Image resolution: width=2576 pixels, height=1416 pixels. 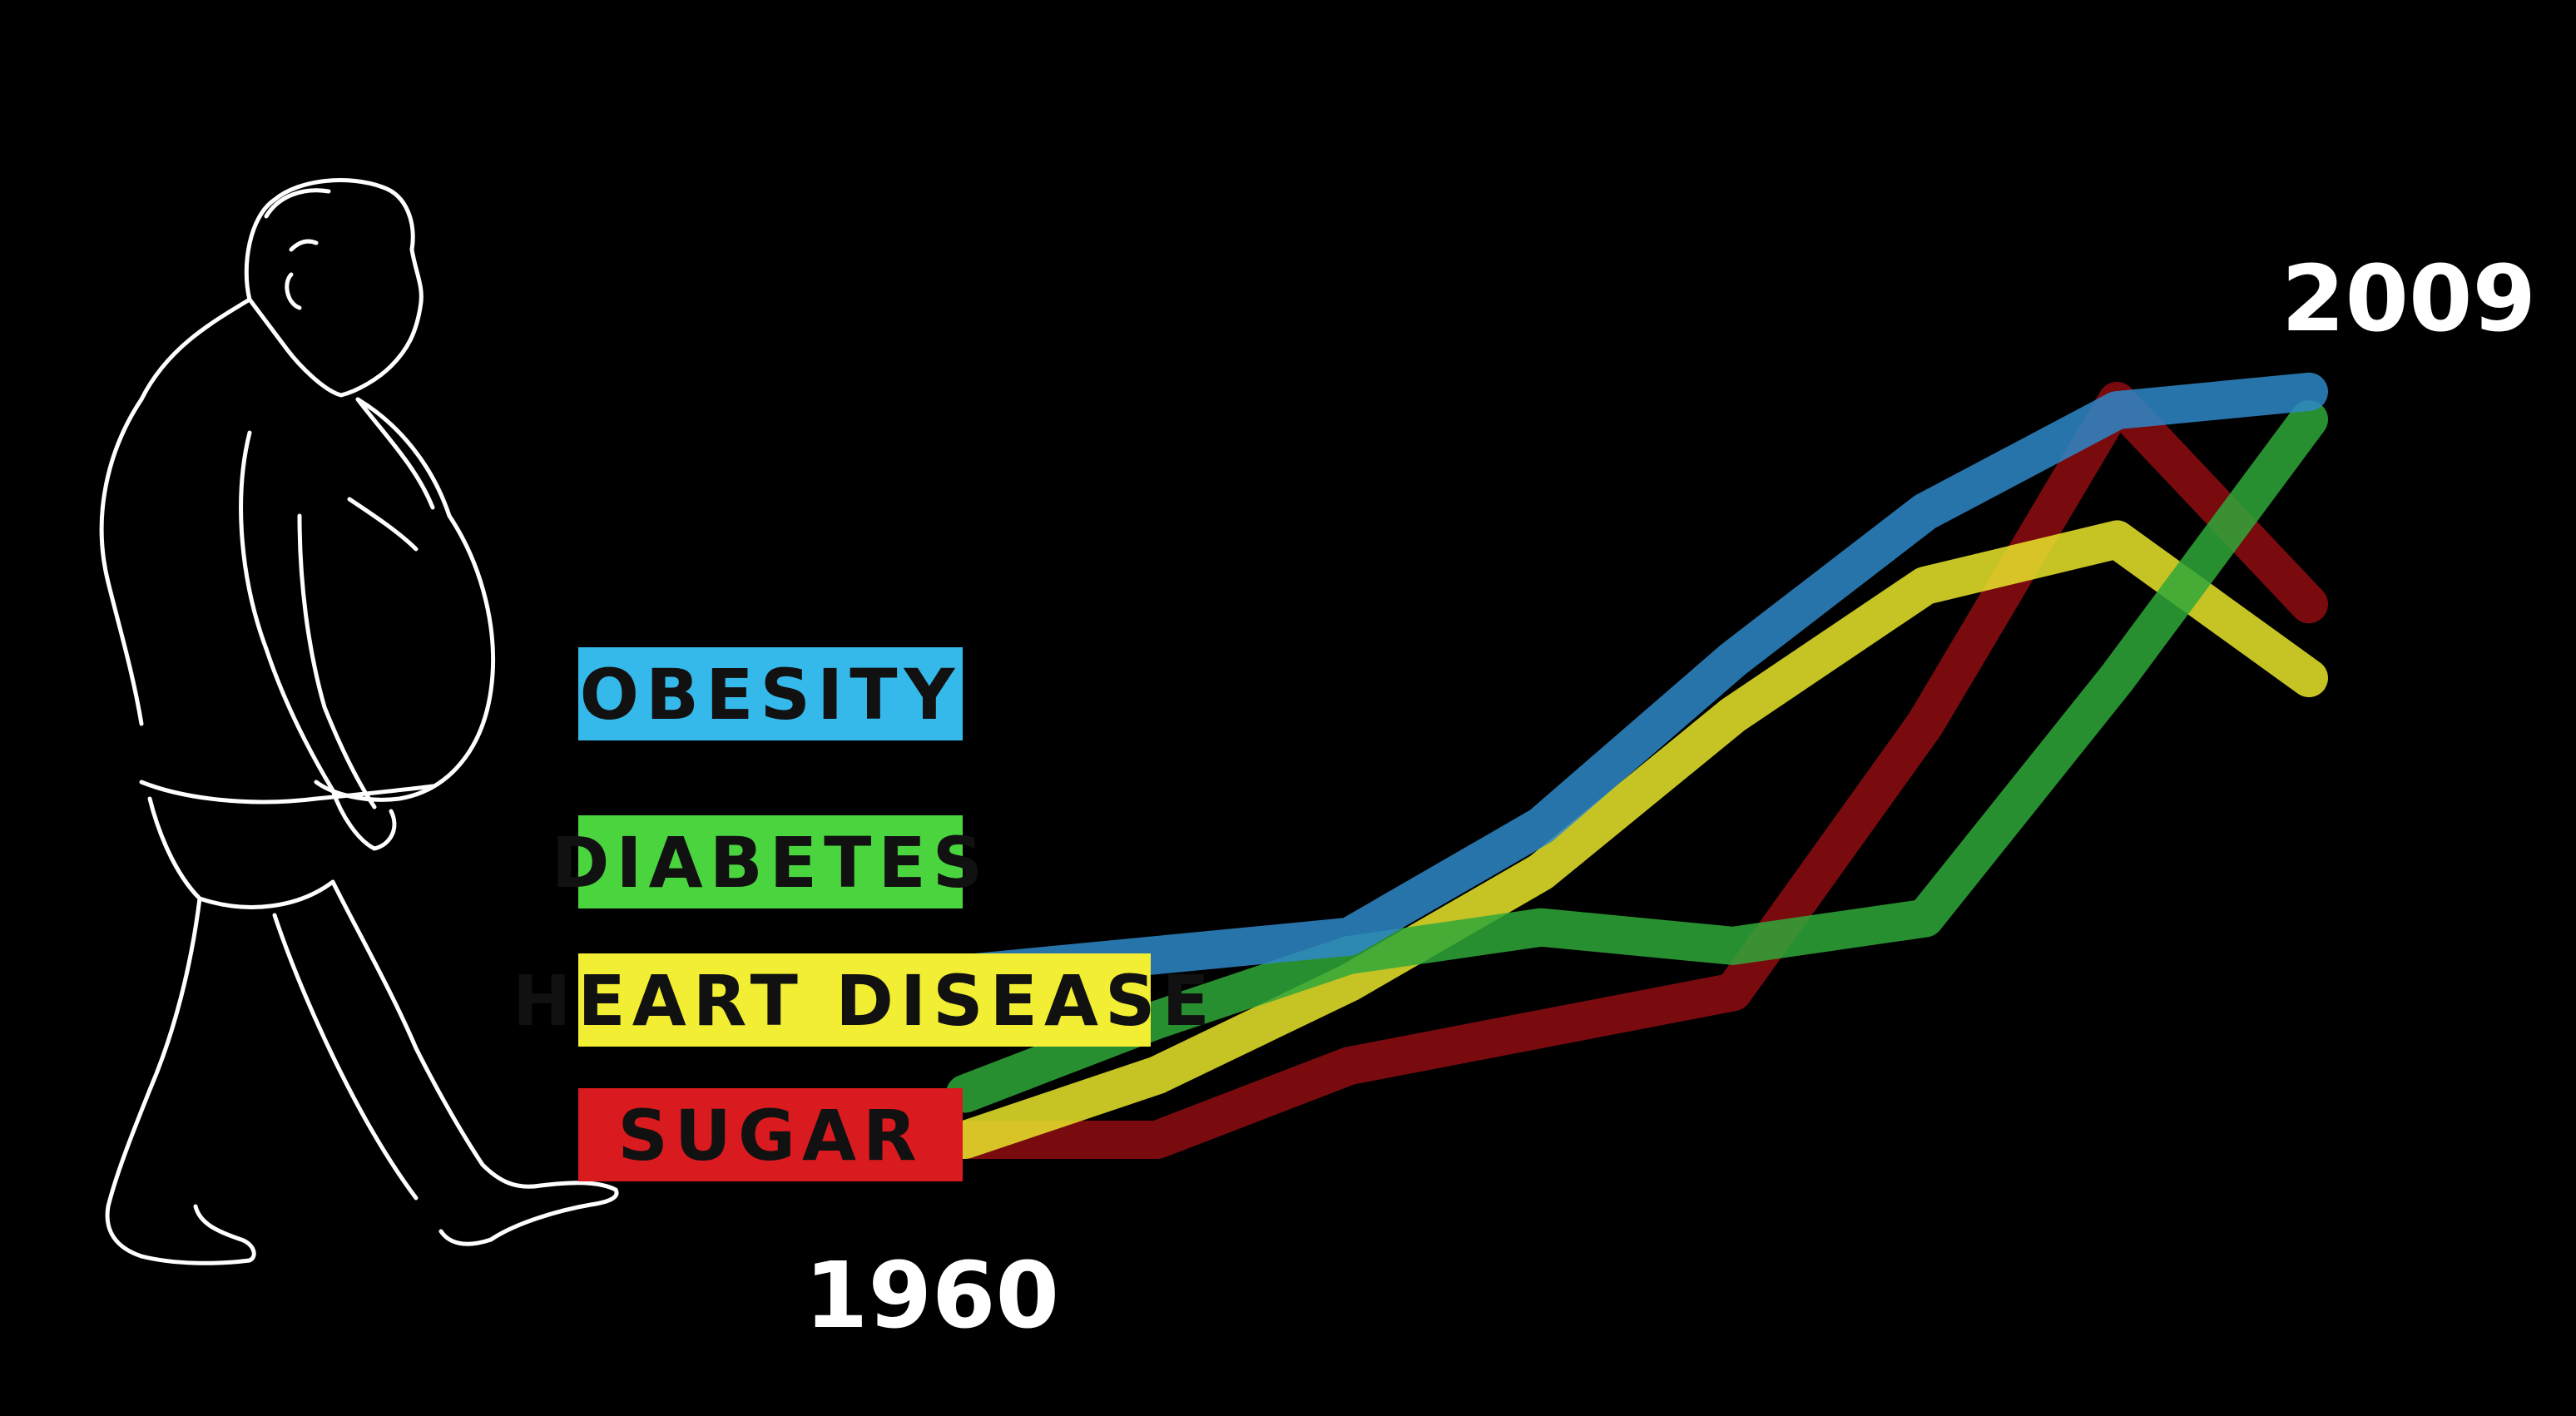 I want to click on legend-item-diabetes: DIABETES, so click(x=771, y=862).